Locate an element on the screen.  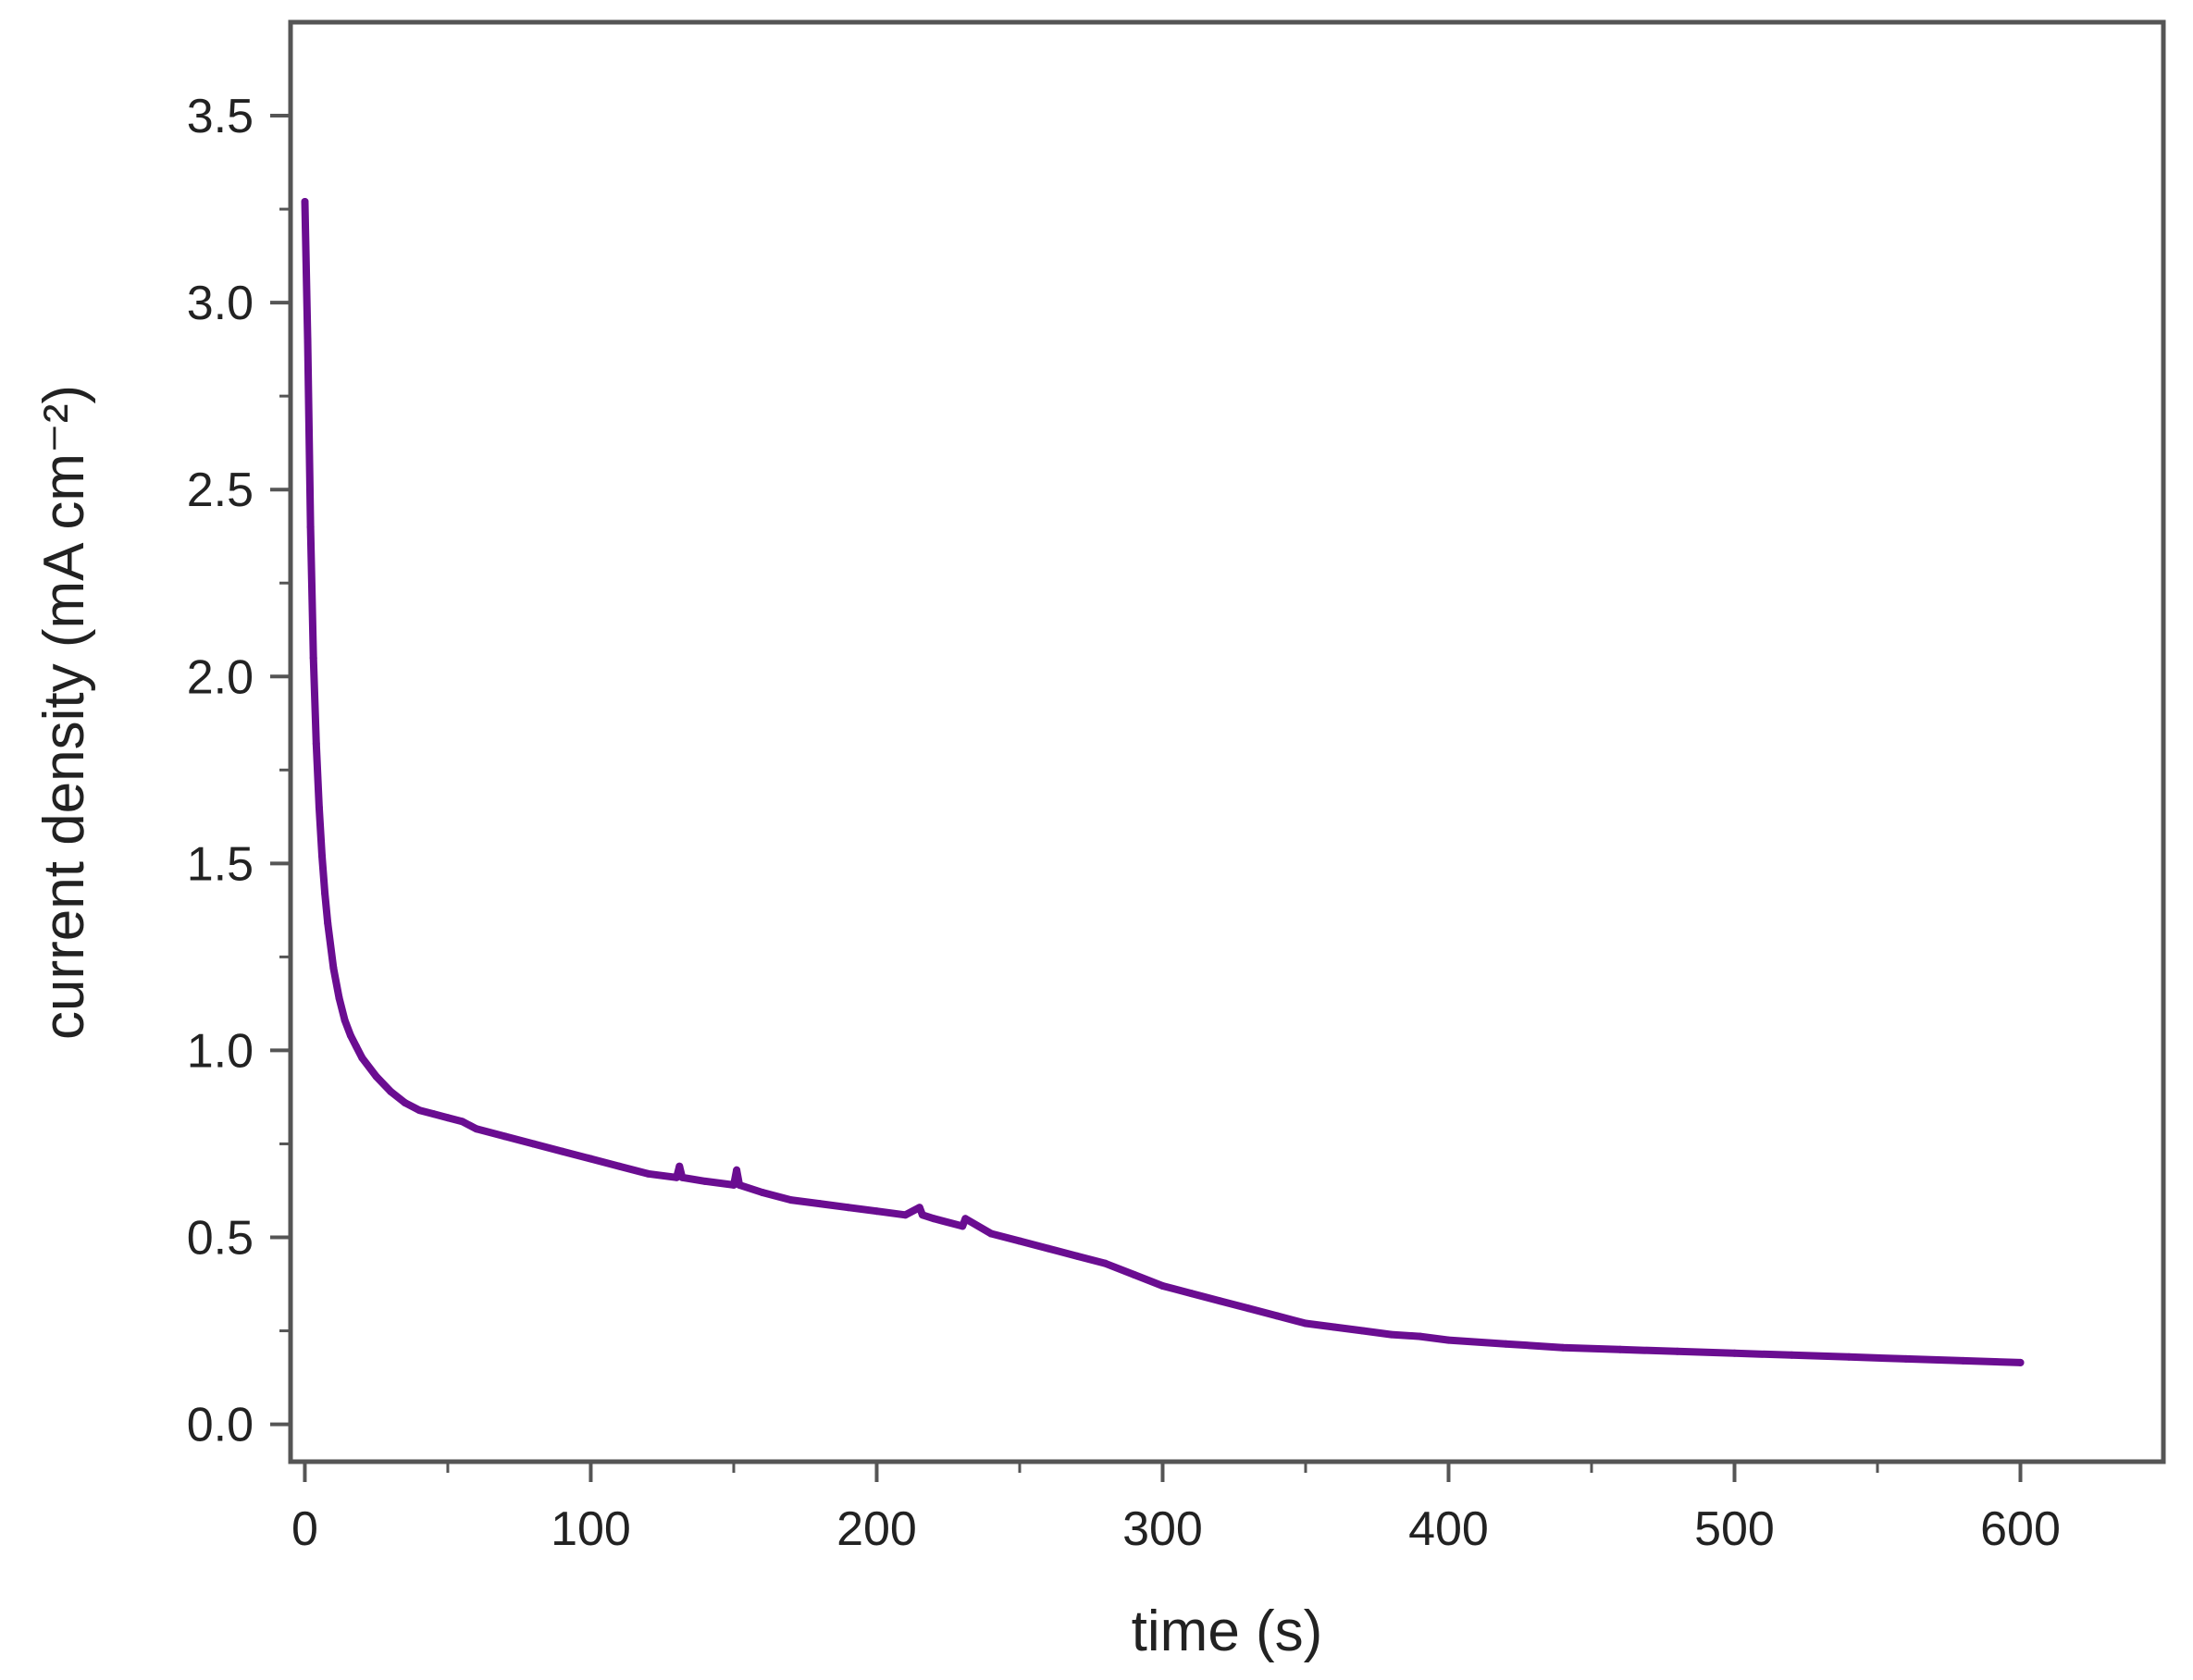
y-tick-label: 1.5 is located at coordinates (220, 864).